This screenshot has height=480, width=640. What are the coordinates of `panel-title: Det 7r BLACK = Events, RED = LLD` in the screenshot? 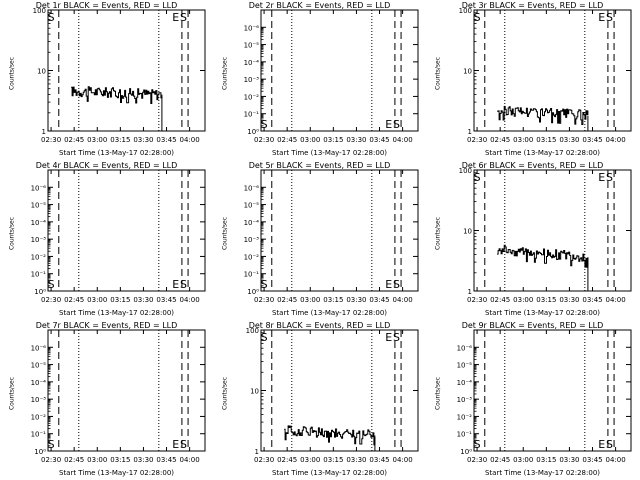 It's located at (106, 325).